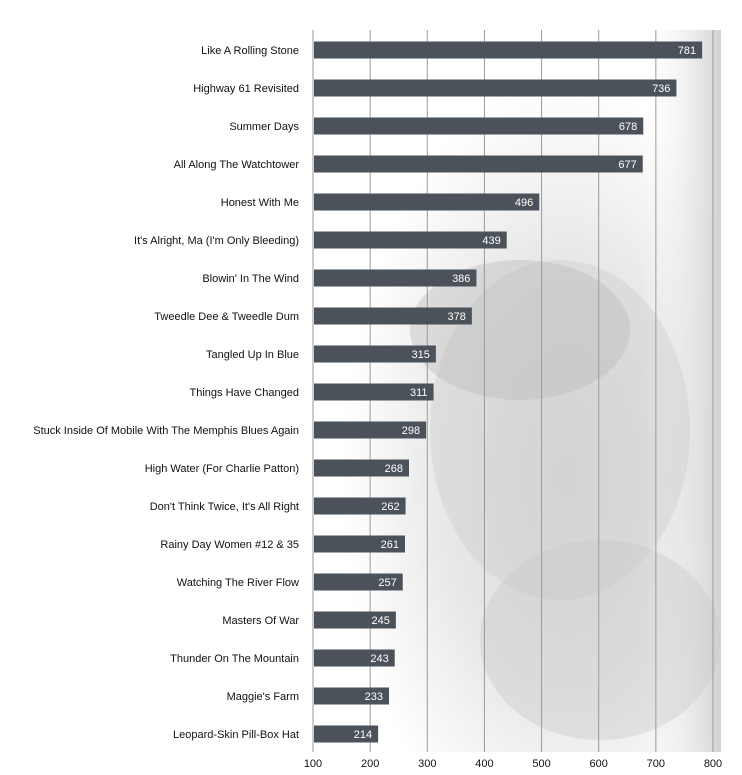 This screenshot has width=742, height=775. I want to click on category-label: Rainy Day Women #12 & 35, so click(229, 545).